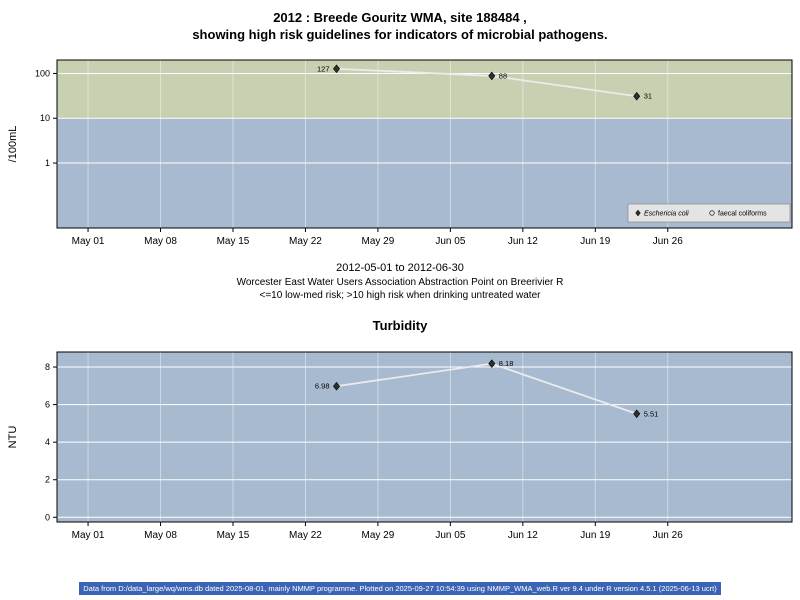  What do you see at coordinates (712, 213) in the screenshot?
I see `legend-circle-icon` at bounding box center [712, 213].